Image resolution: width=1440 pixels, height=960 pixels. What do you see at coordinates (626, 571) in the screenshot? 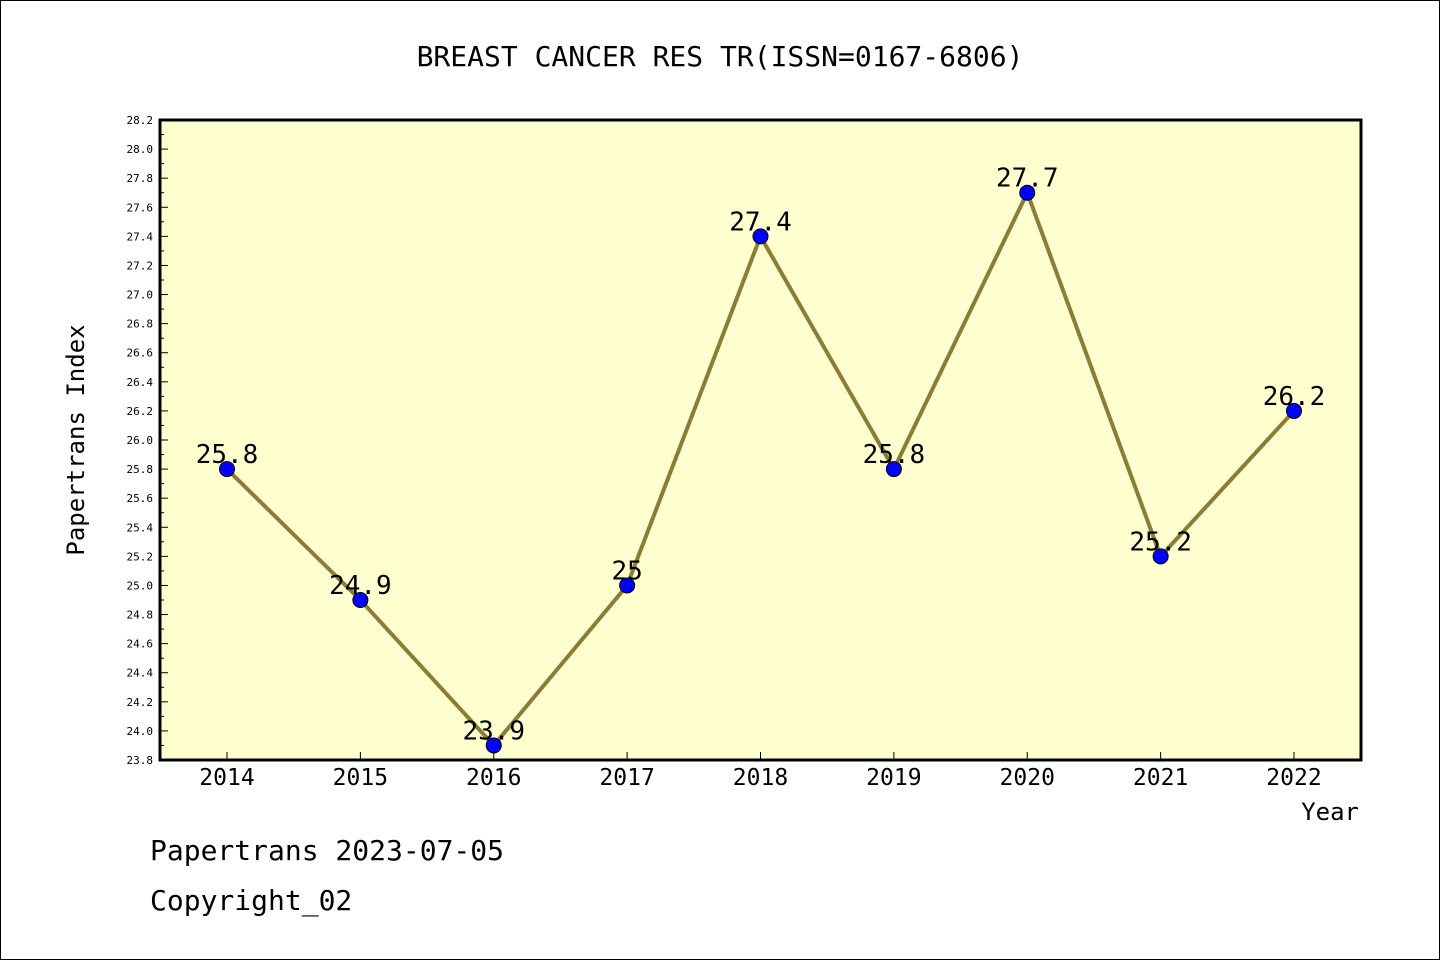
I see `data-label: 25` at bounding box center [626, 571].